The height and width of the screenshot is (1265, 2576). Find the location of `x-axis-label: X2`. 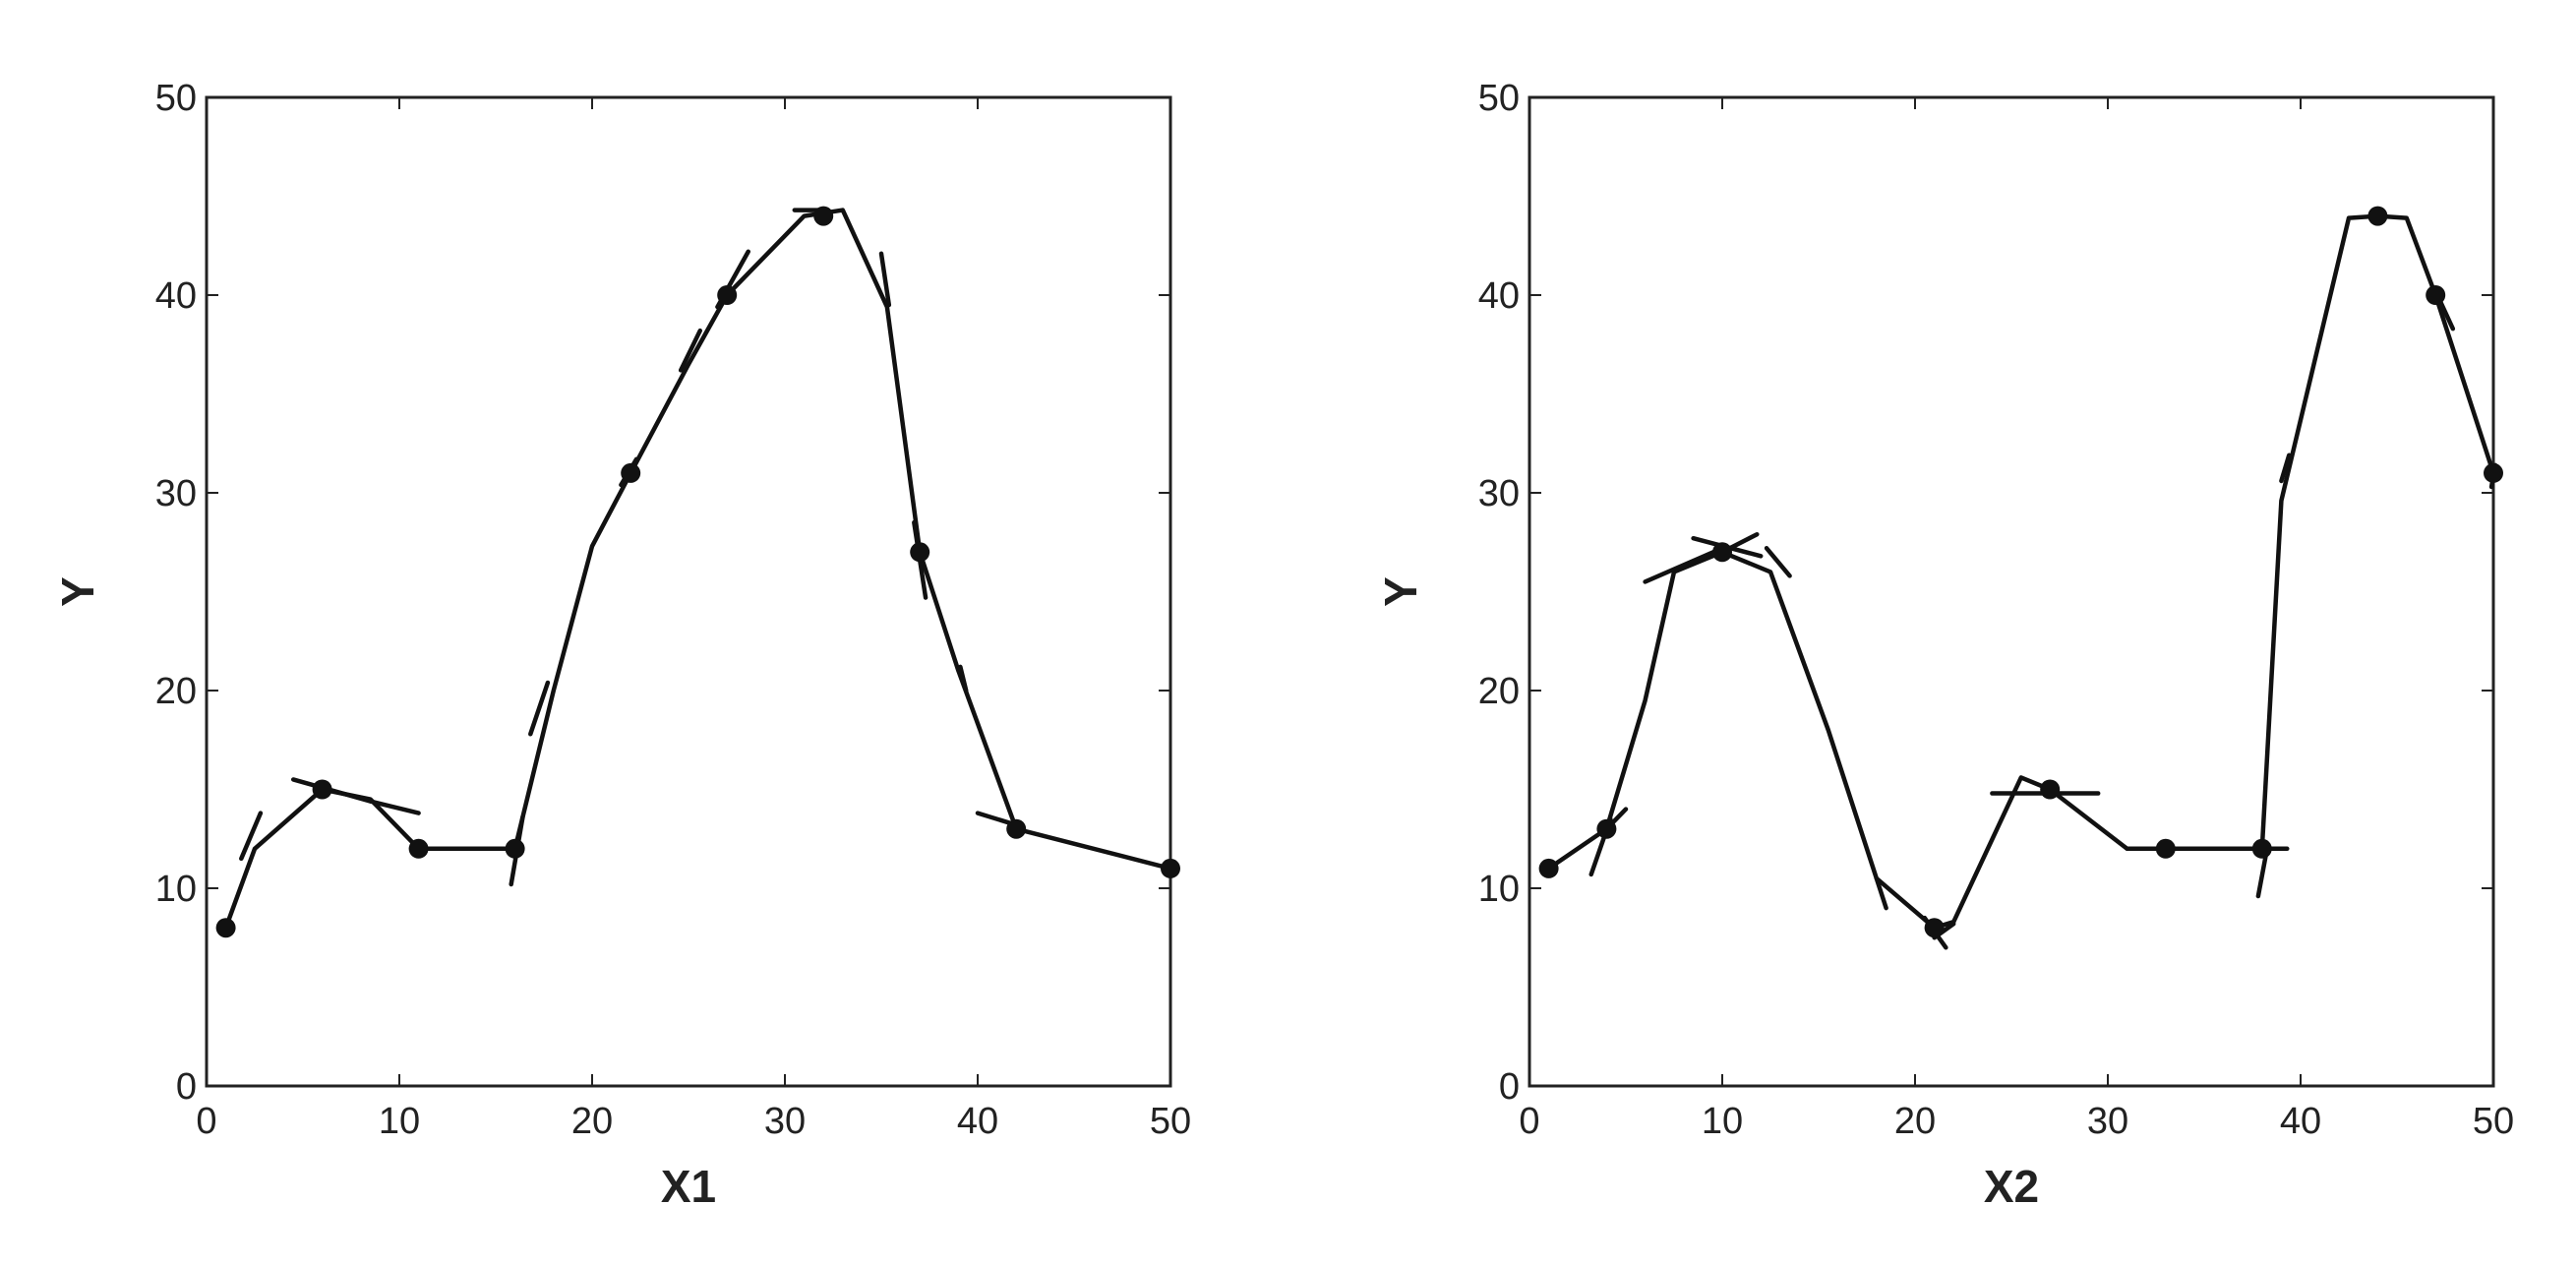

x-axis-label: X2 is located at coordinates (2011, 1186).